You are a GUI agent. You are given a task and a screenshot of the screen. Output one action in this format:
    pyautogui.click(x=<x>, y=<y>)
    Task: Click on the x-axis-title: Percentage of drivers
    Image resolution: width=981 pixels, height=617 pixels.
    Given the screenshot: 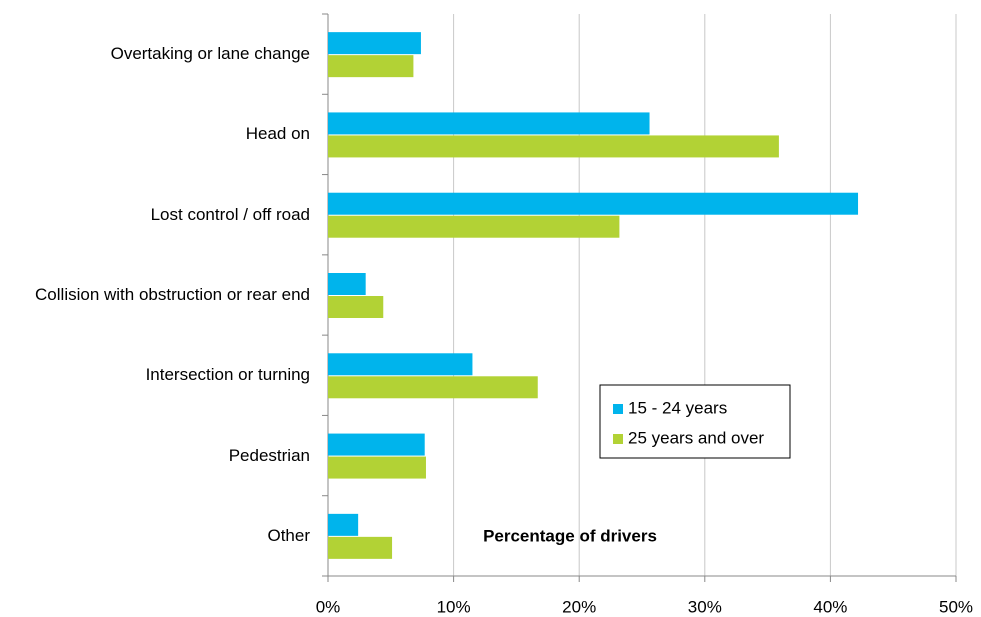 What is the action you would take?
    pyautogui.click(x=570, y=535)
    